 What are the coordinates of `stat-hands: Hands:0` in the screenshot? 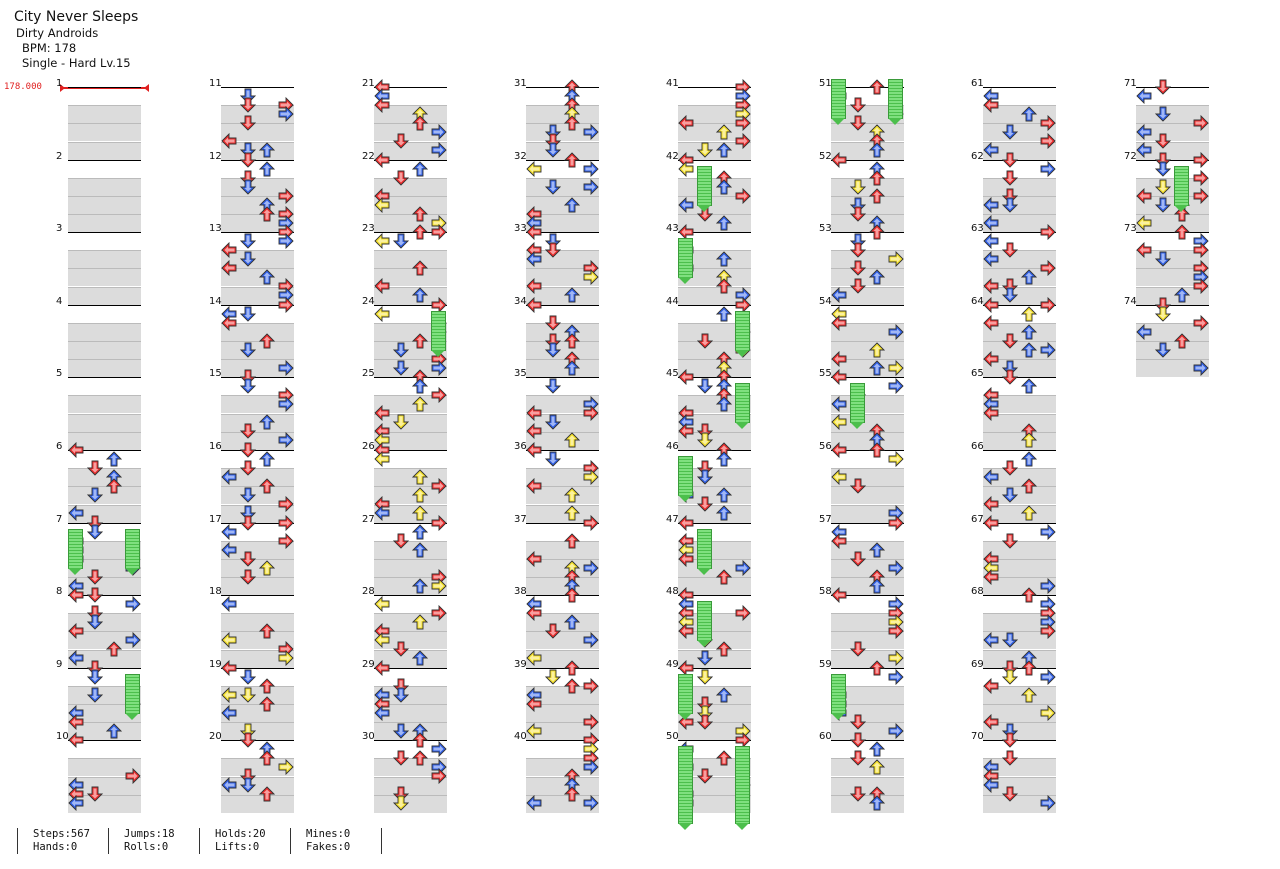 It's located at (55, 847).